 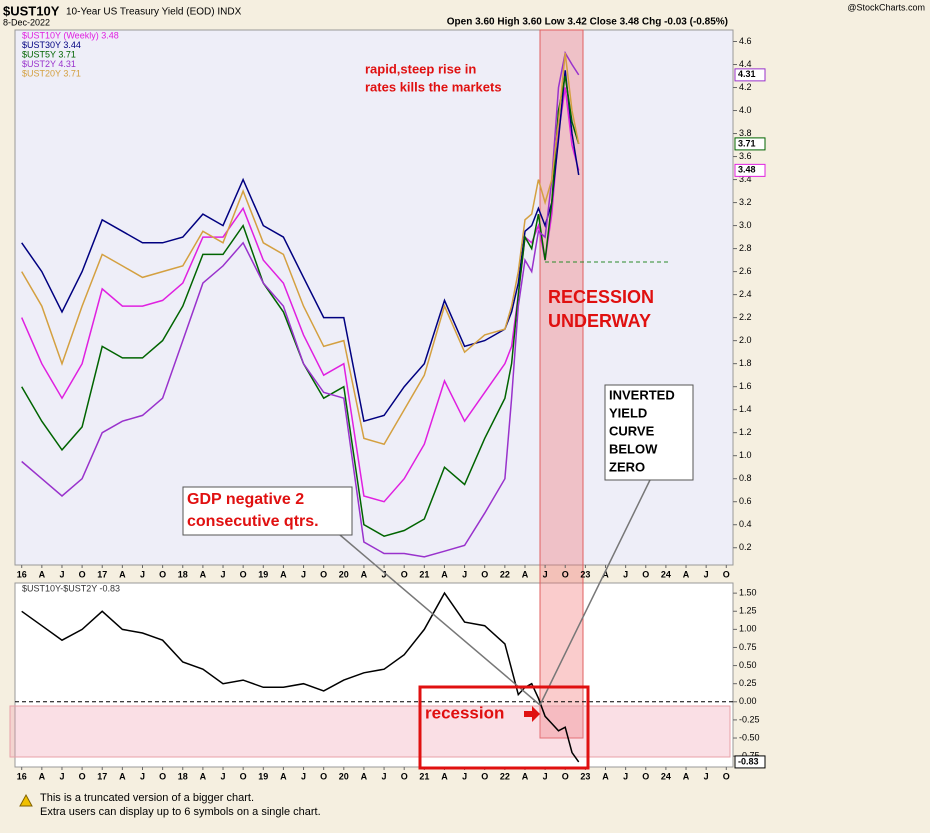 I want to click on y-tick-label: 0.8, so click(x=745, y=478).